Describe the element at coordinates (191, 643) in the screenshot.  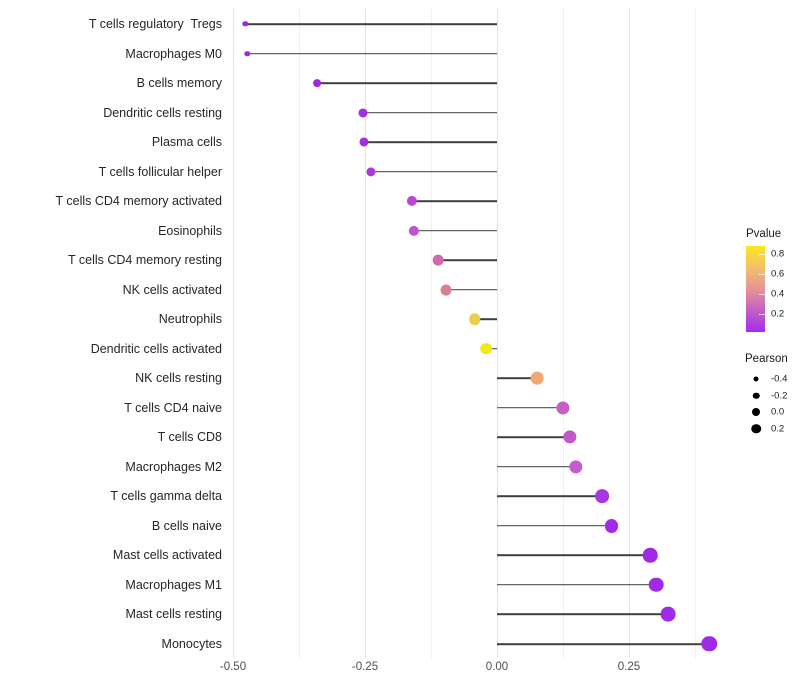
I see `category-label: Monocytes` at that location.